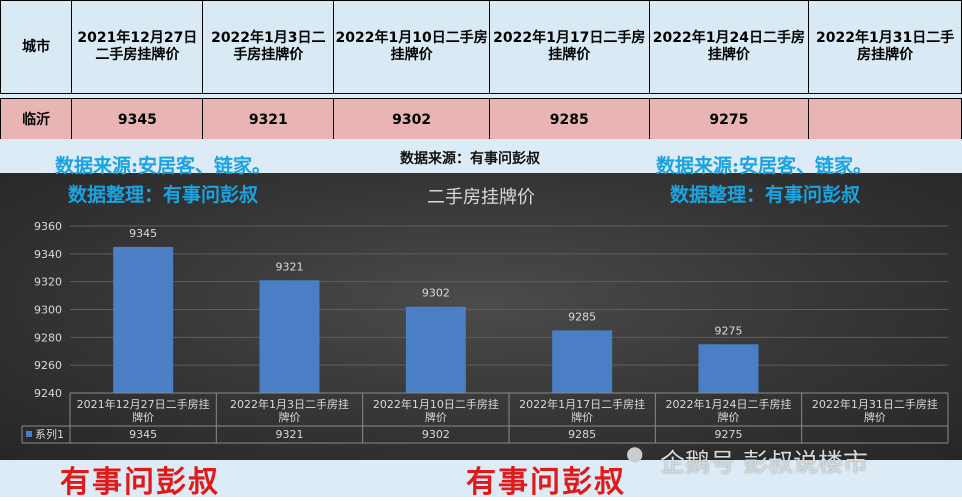 The height and width of the screenshot is (501, 962). What do you see at coordinates (48, 337) in the screenshot?
I see `y-tick-label: 9280` at bounding box center [48, 337].